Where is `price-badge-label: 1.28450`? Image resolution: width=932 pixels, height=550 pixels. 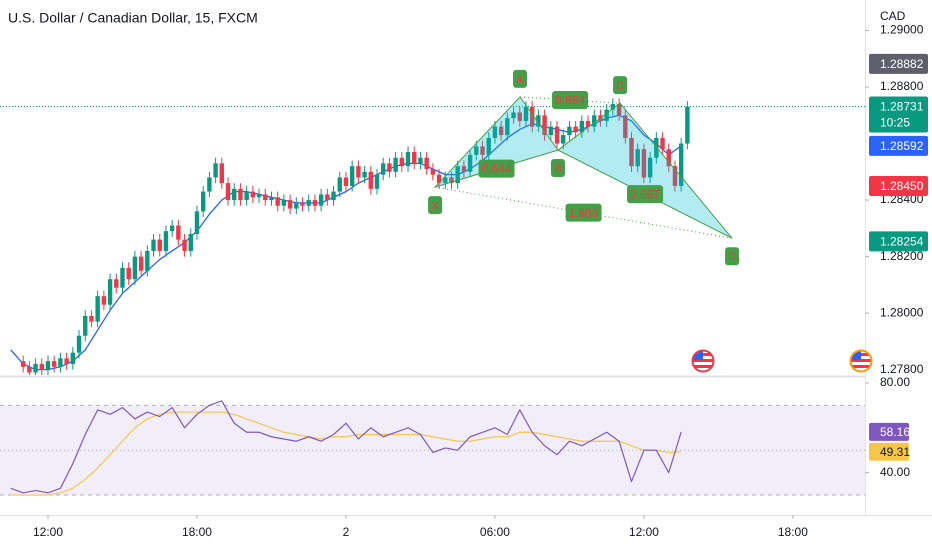
price-badge-label: 1.28450 is located at coordinates (902, 186).